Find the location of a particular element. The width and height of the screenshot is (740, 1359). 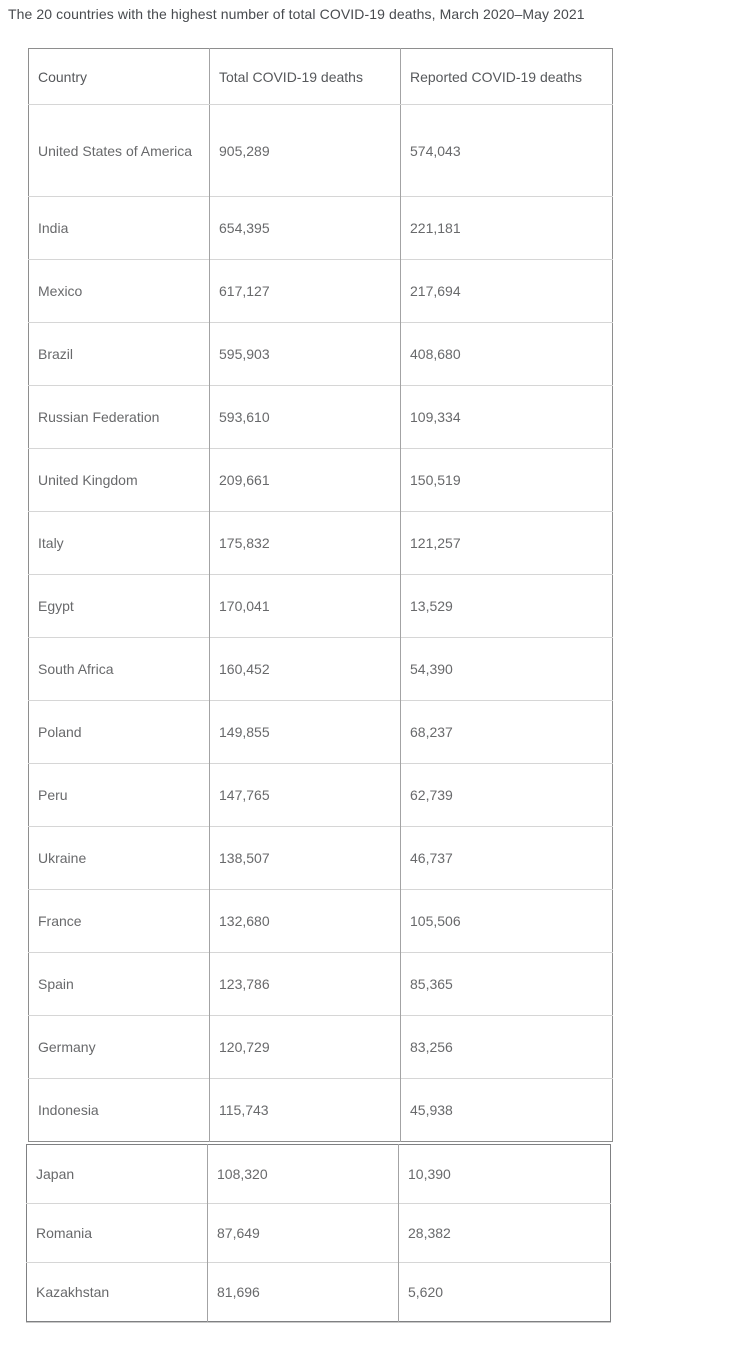

table-row: Spain 123,786 85,365 is located at coordinates (320, 984).